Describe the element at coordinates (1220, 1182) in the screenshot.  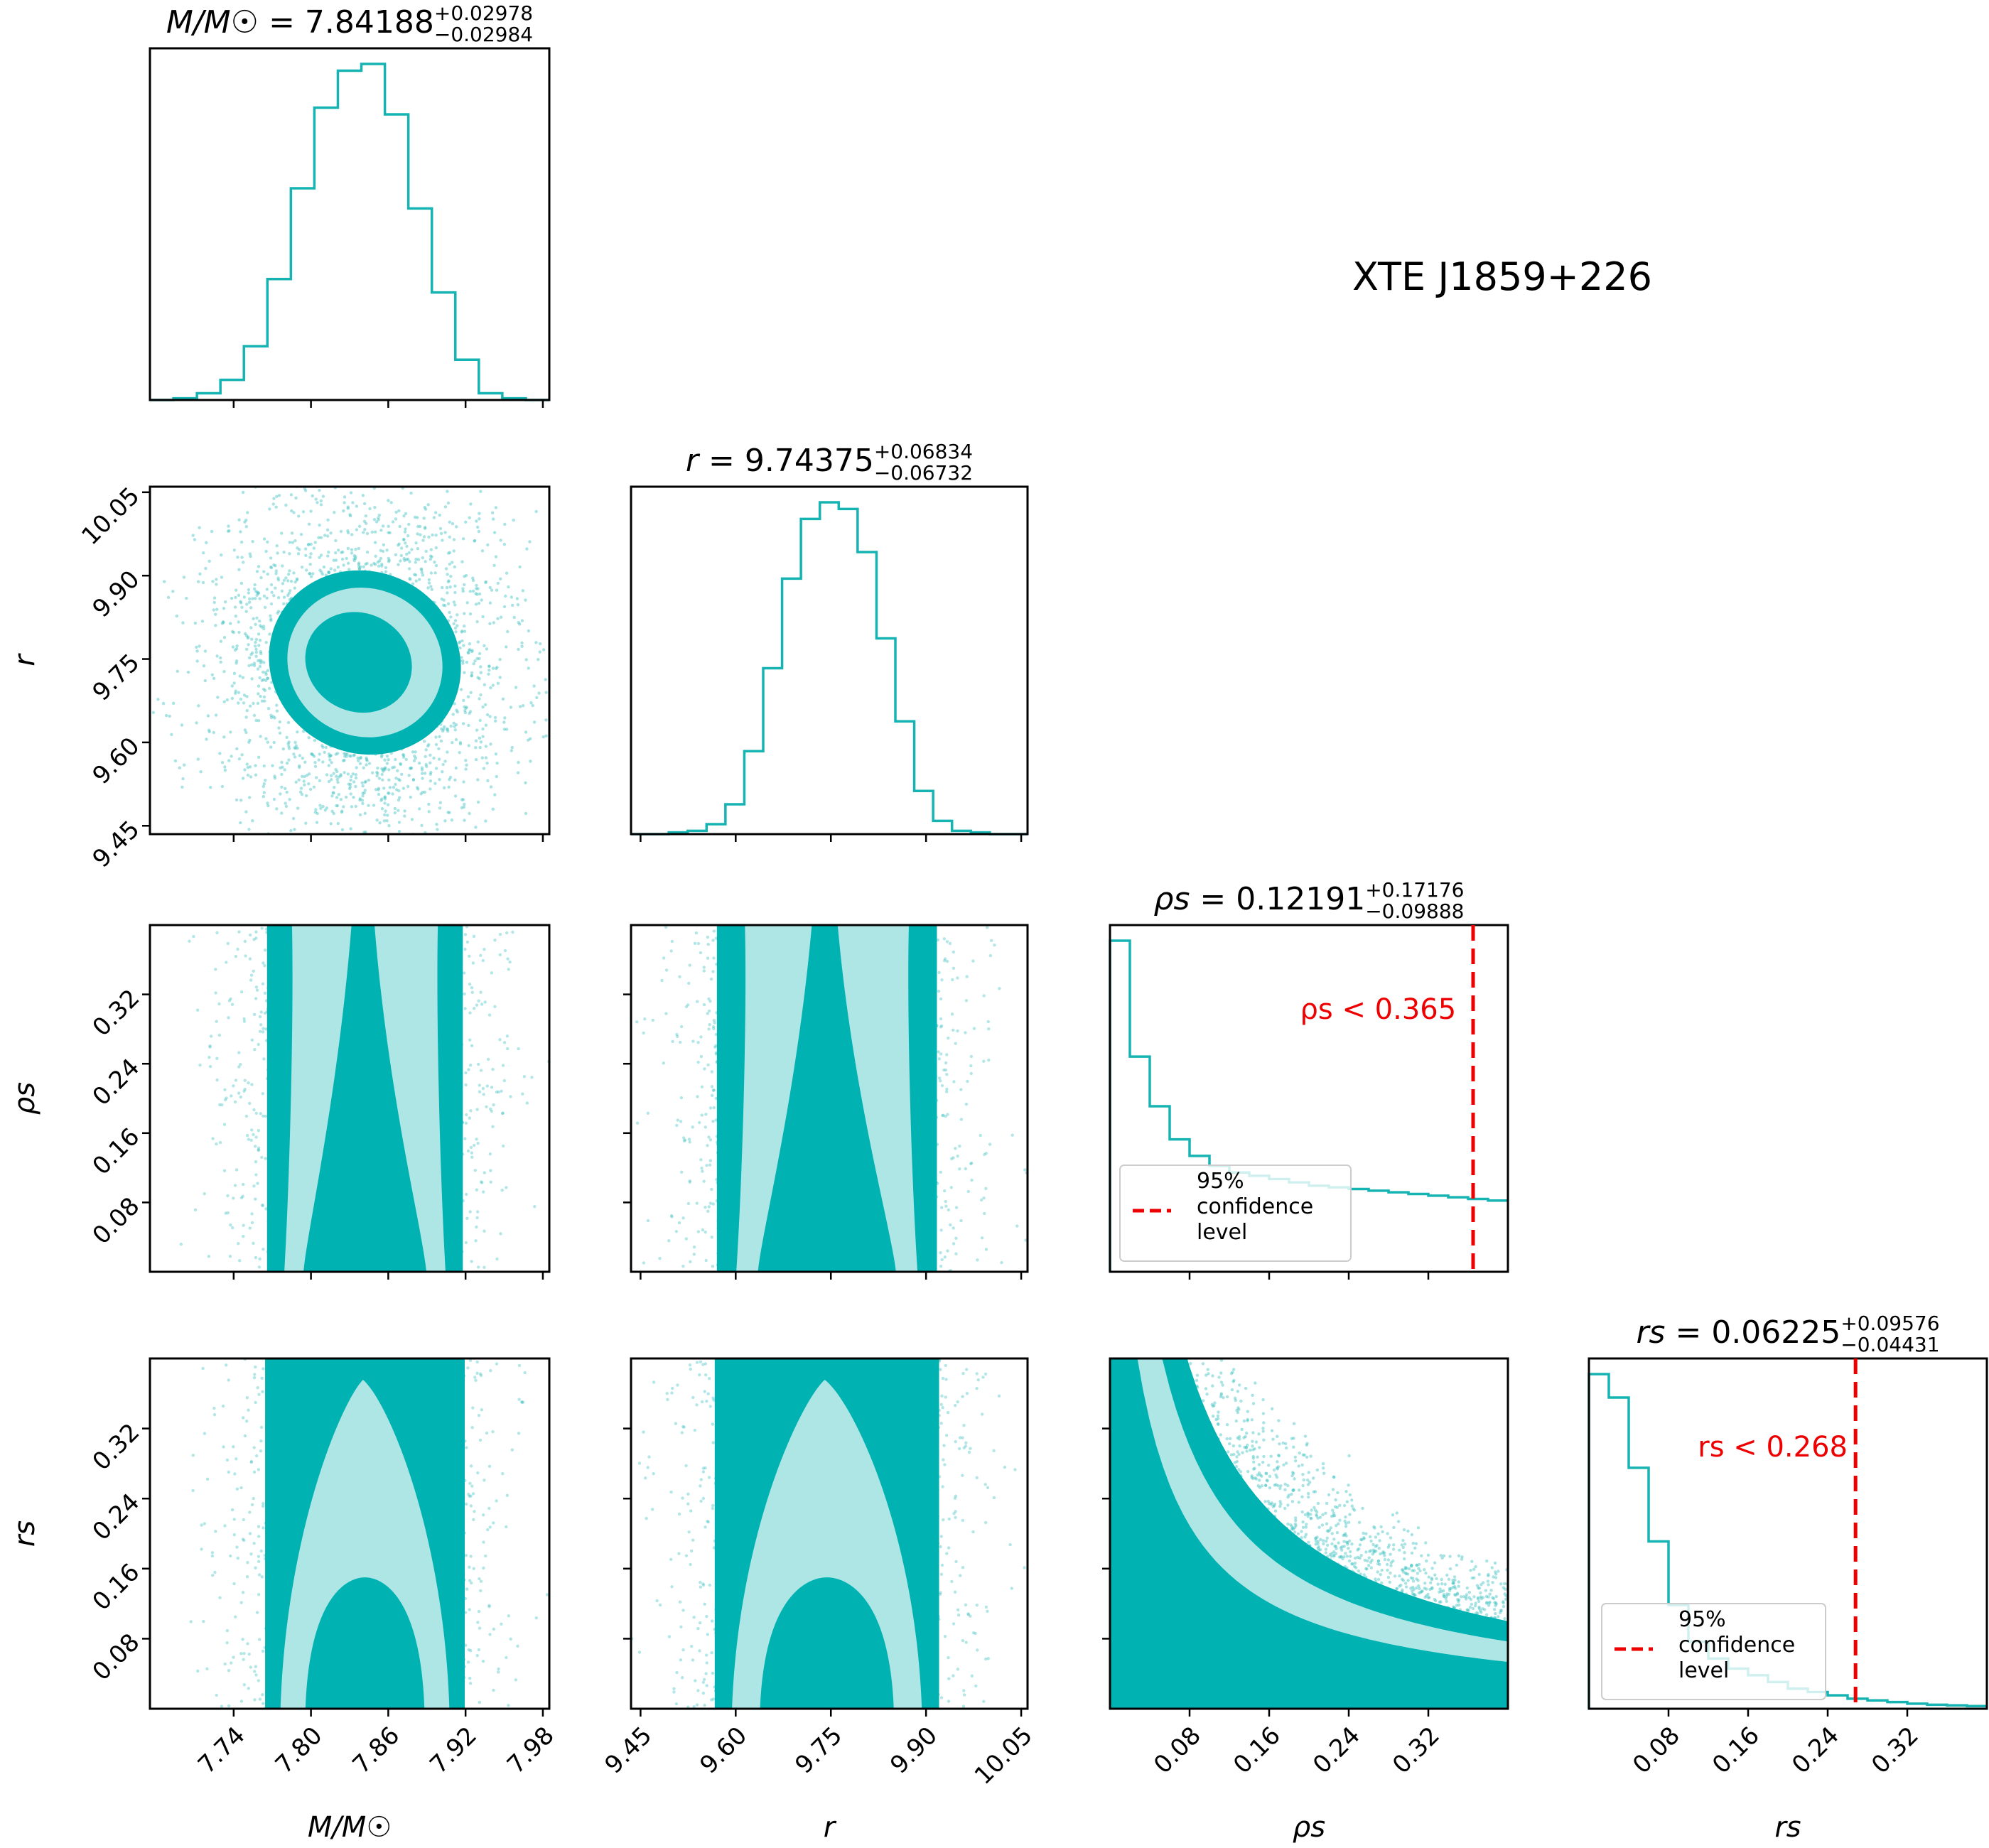
I see `legend-label: 95%` at that location.